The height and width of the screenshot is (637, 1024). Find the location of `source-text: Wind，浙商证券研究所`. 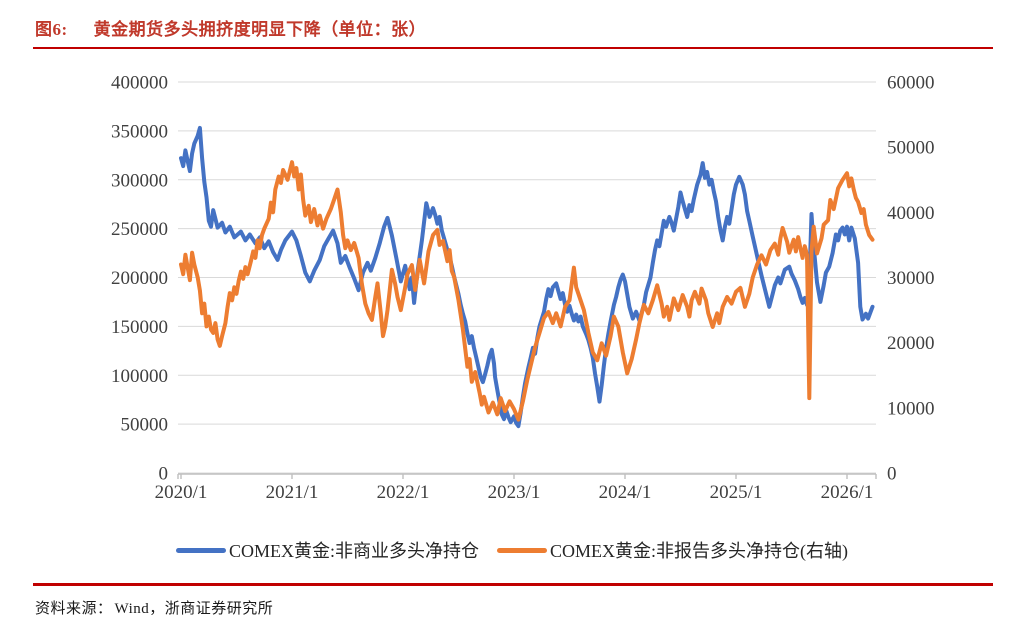

source-text: Wind，浙商证券研究所 is located at coordinates (194, 609).